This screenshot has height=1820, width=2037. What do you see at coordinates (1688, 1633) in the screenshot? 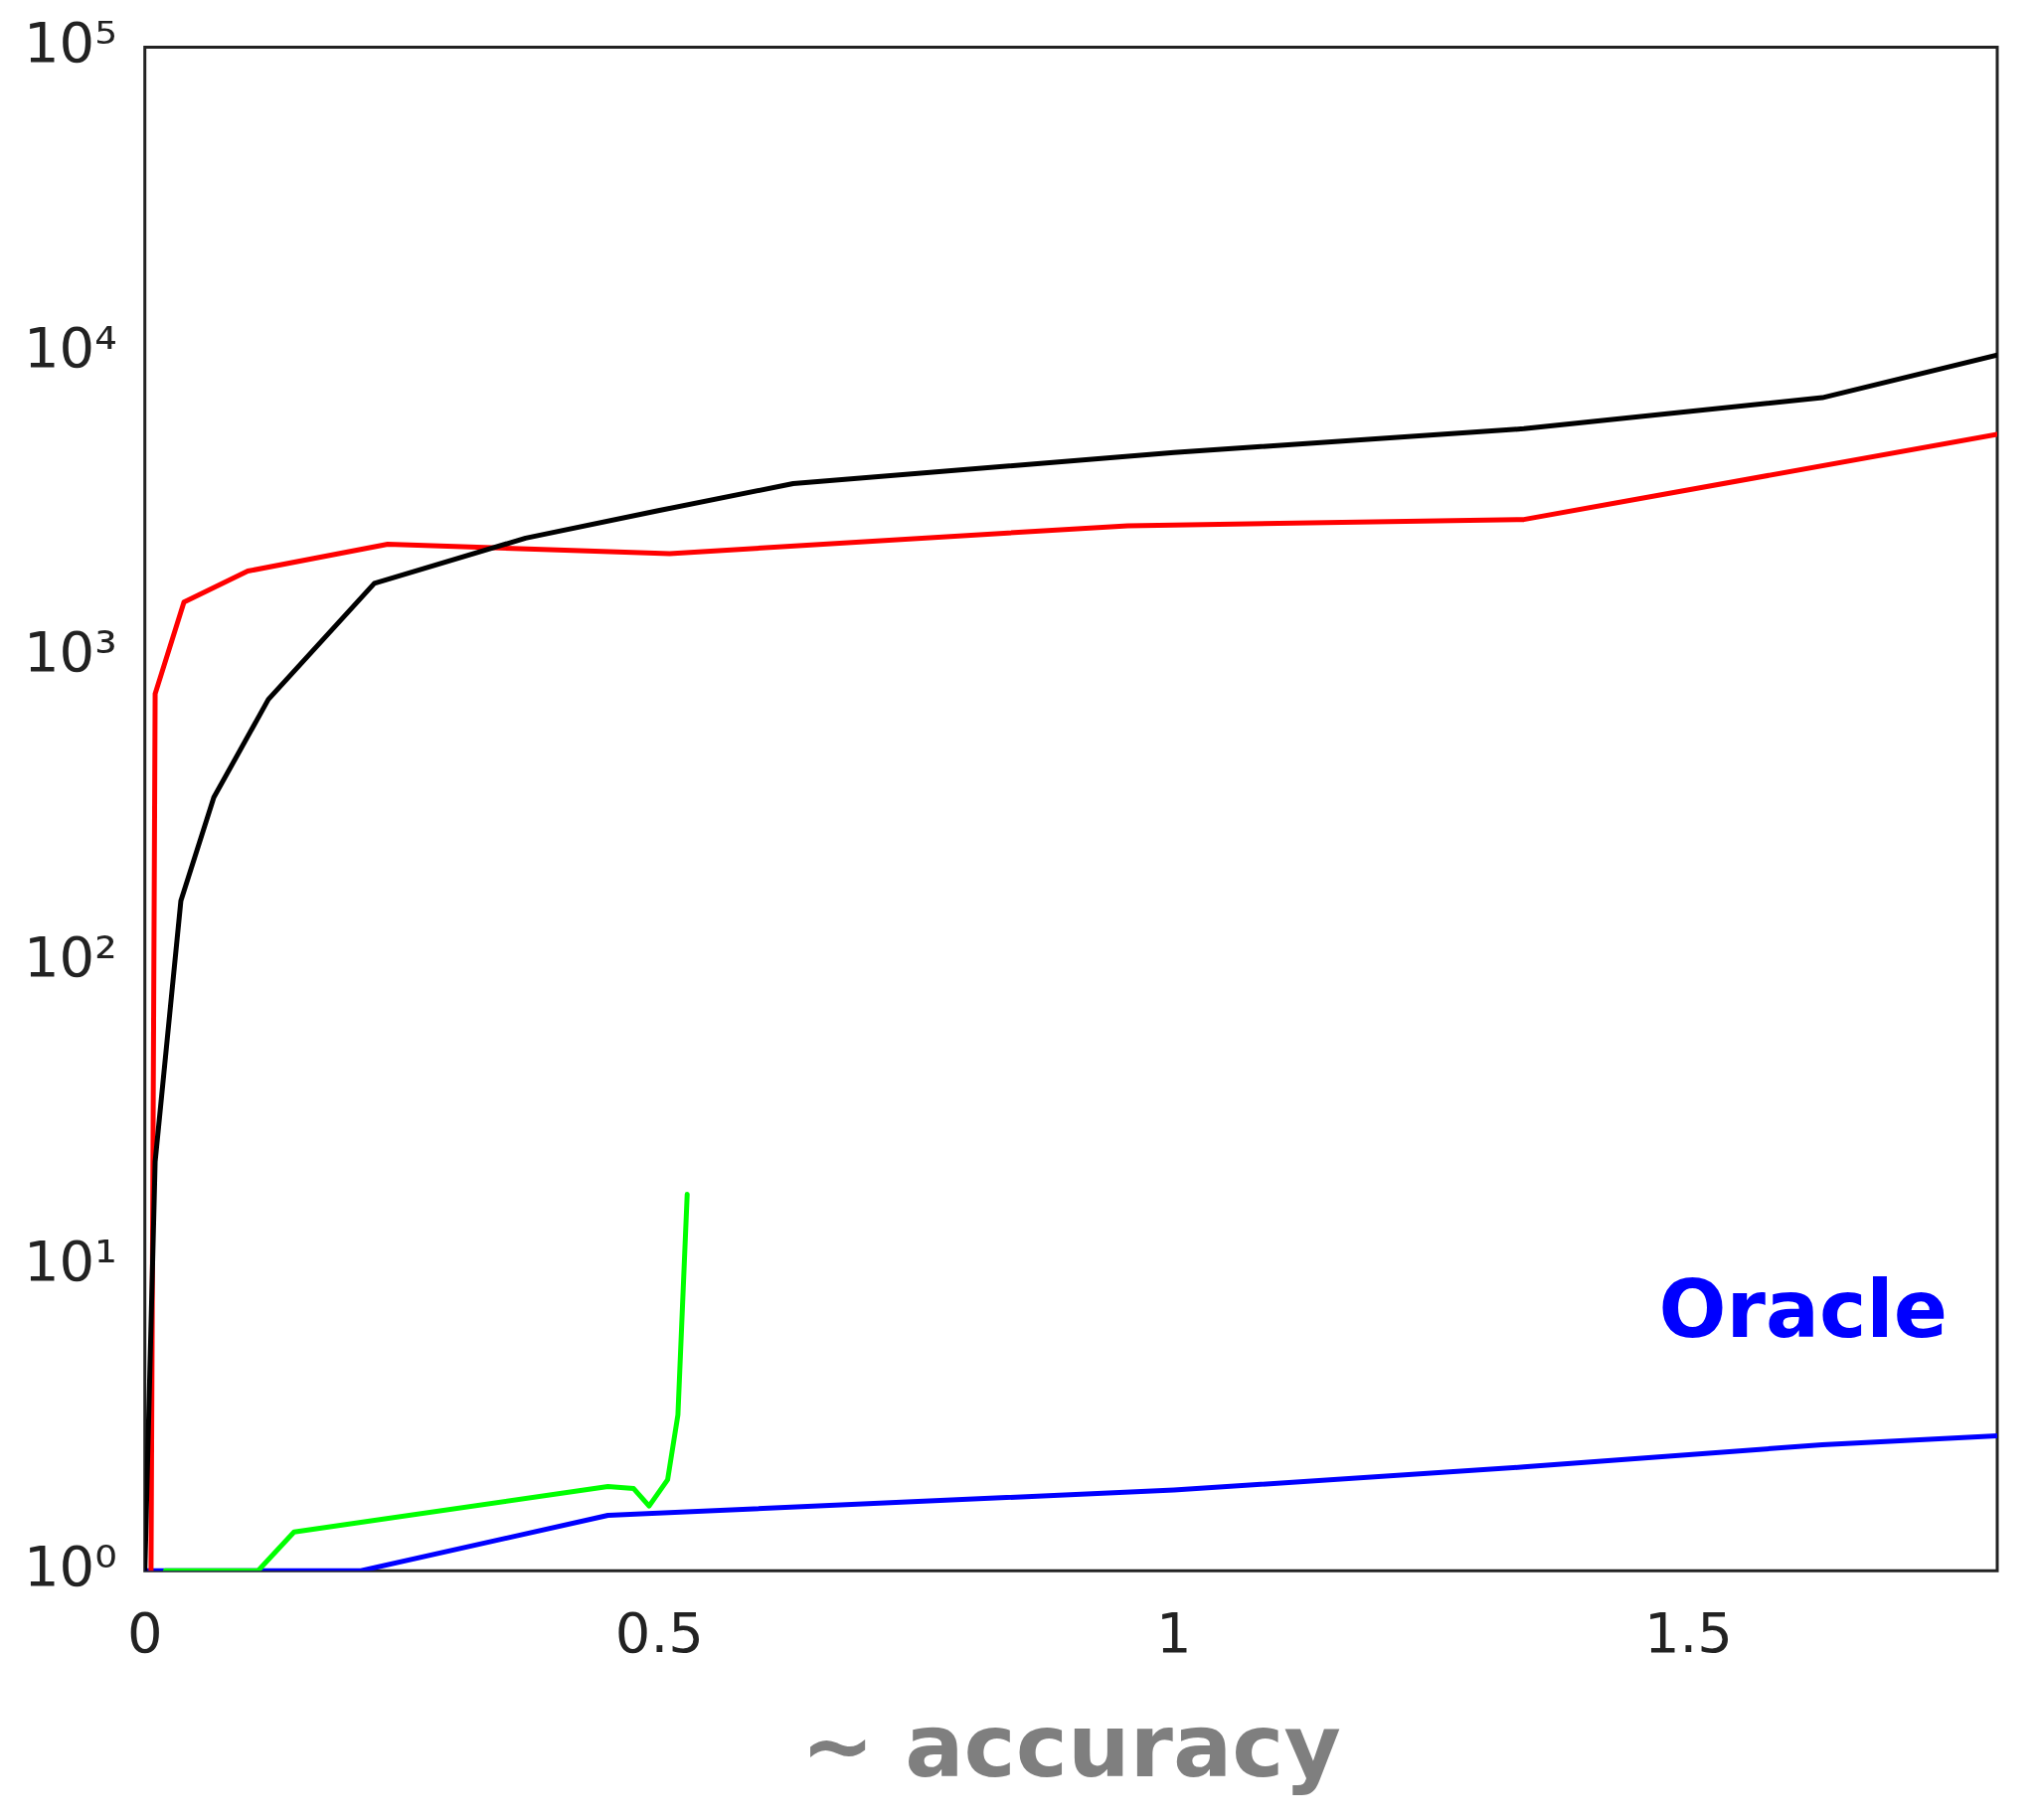
I see `x-tick-label: 1.5` at bounding box center [1688, 1633].